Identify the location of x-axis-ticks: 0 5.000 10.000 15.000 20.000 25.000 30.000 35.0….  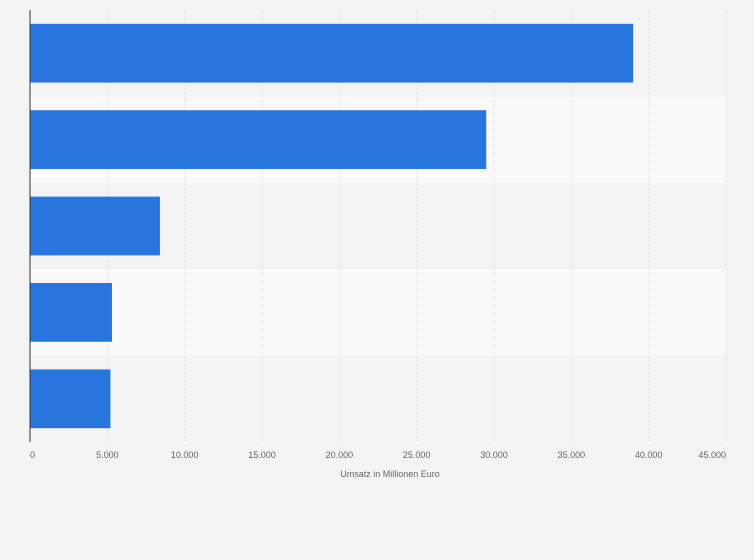
(378, 455).